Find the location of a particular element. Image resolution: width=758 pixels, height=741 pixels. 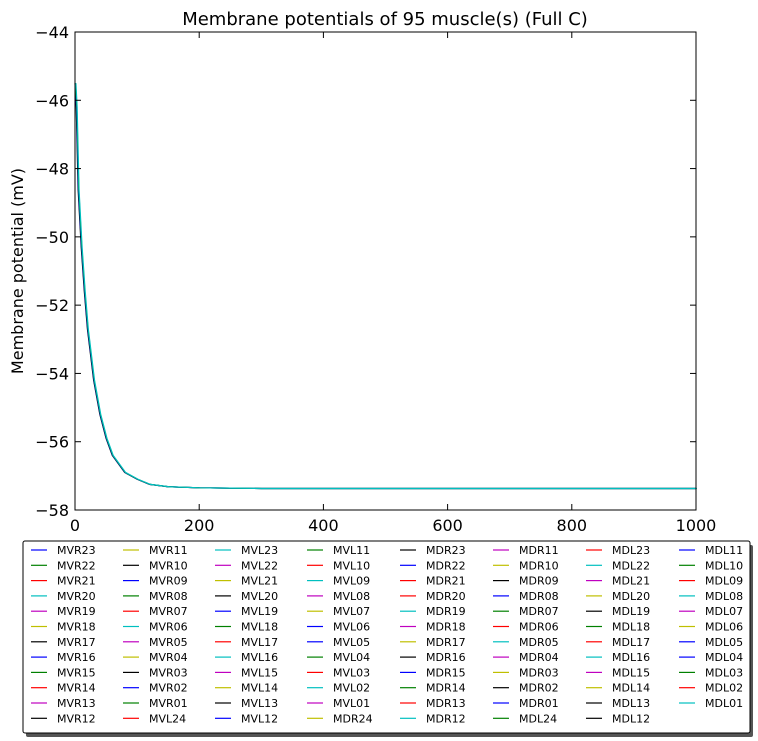

y-axis-label: Membrane potential (mV) is located at coordinates (17, 271).